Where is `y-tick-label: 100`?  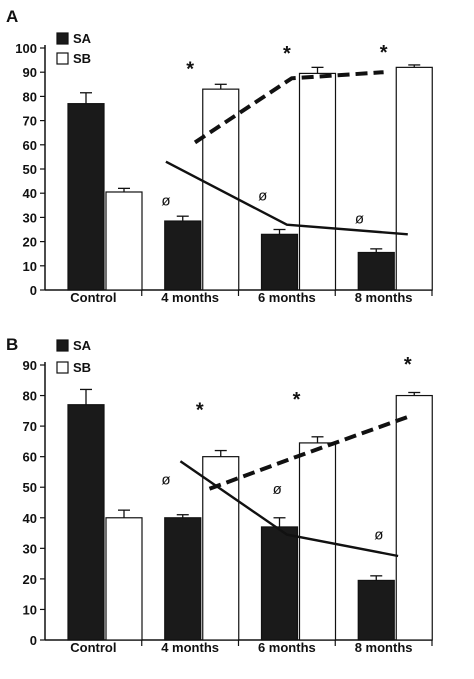 y-tick-label: 100 is located at coordinates (26, 48).